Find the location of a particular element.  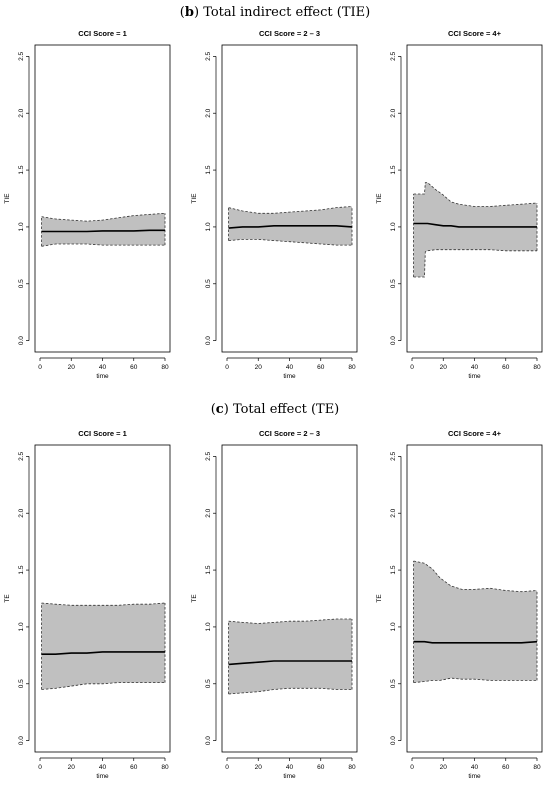

section-title-b: (b) Total indirect effect (TIE) is located at coordinates (275, 12).